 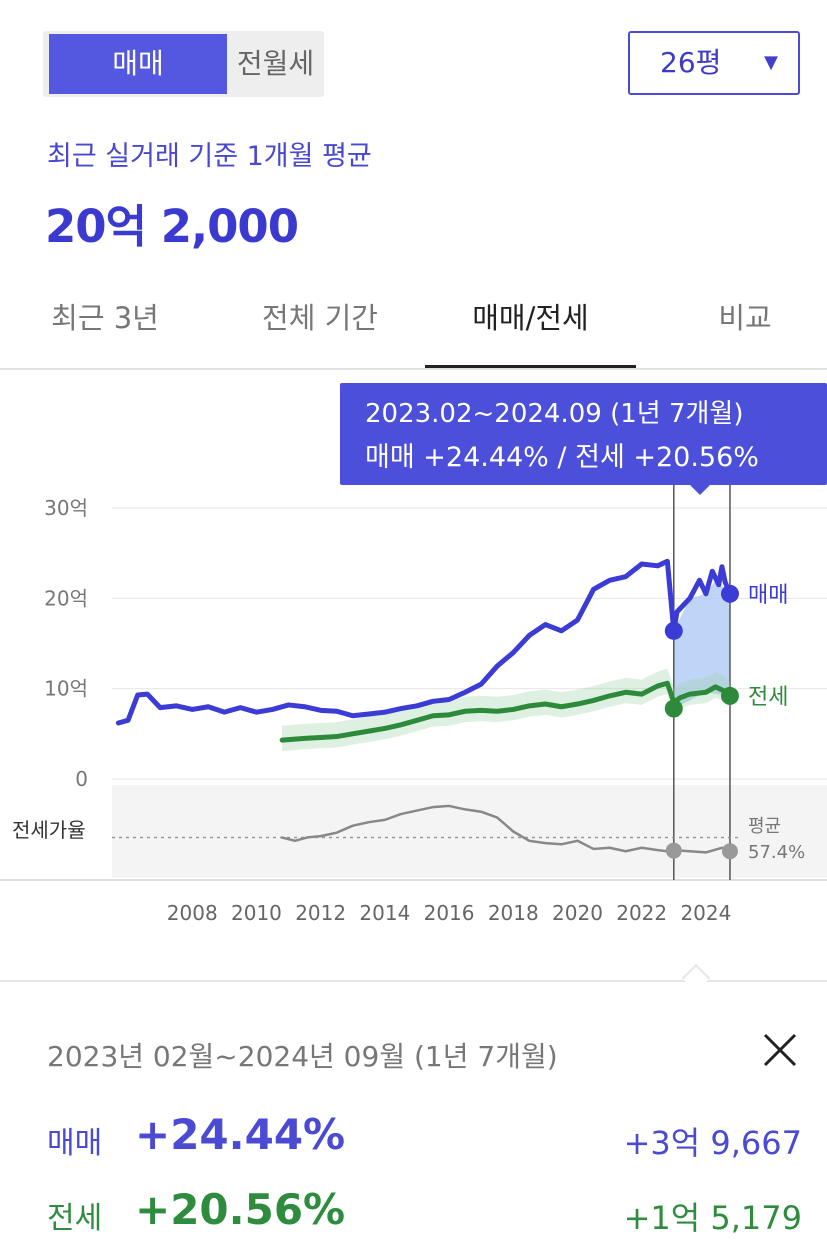 What do you see at coordinates (138, 64) in the screenshot?
I see `toggle-sale-button: 매매` at bounding box center [138, 64].